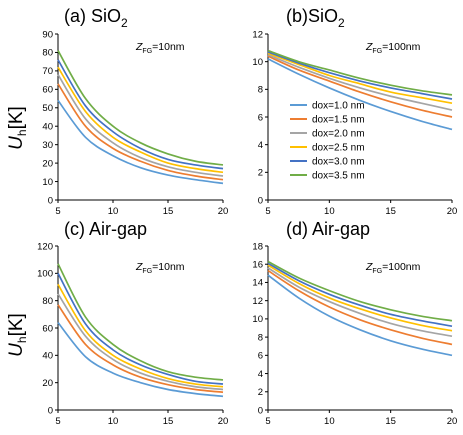  Describe the element at coordinates (338, 148) in the screenshot. I see `svg-text: dox=2.5 nm` at that location.